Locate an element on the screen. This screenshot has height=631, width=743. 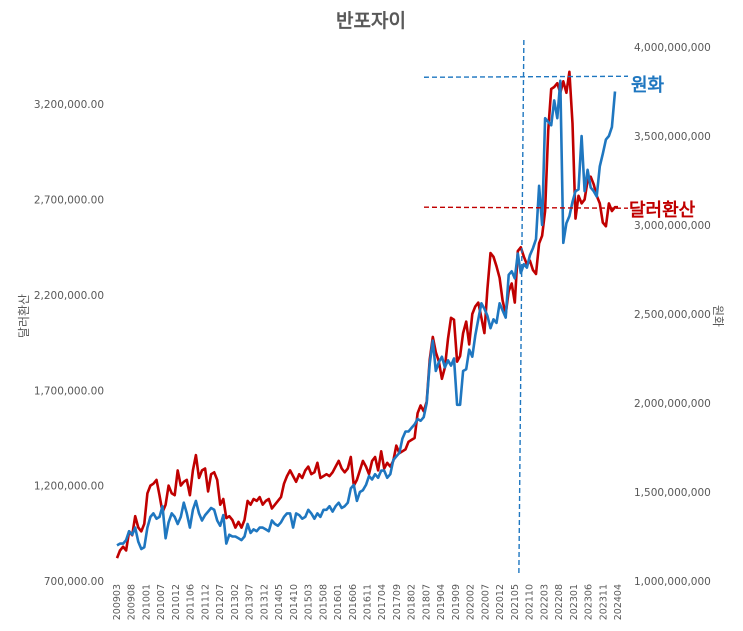
x-tick-label: 201606 is located at coordinates (353, 602).